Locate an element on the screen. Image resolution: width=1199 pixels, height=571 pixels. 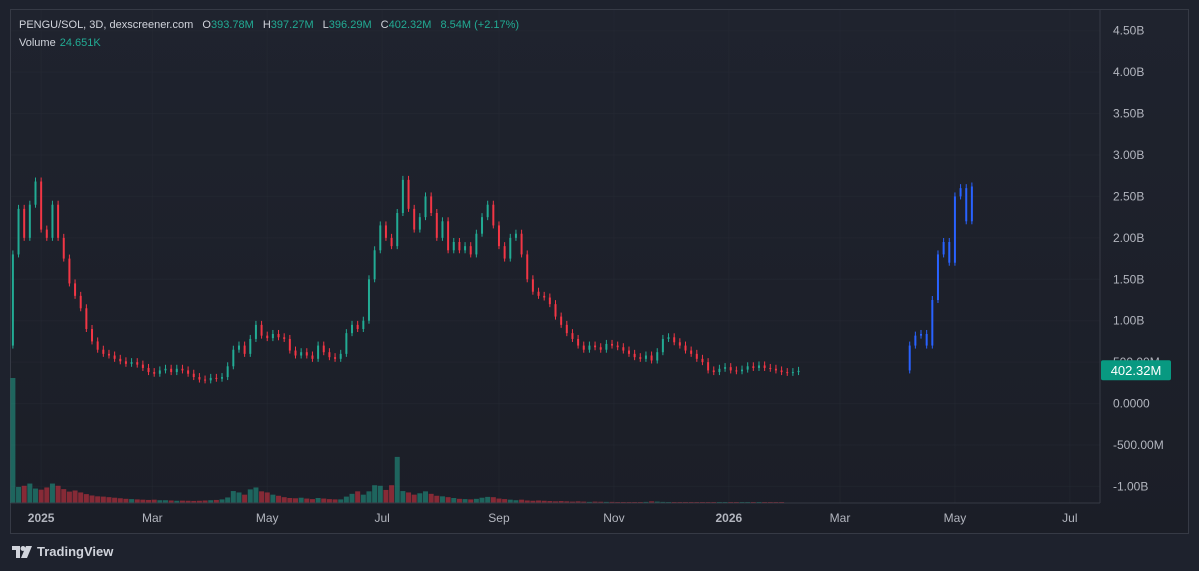
x-tick-label: Sep is located at coordinates (499, 518).